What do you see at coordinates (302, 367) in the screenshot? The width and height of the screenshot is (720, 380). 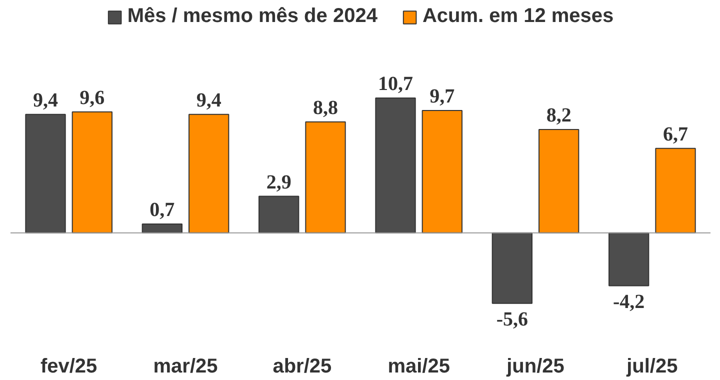 I see `x-tick-label: abr/25` at bounding box center [302, 367].